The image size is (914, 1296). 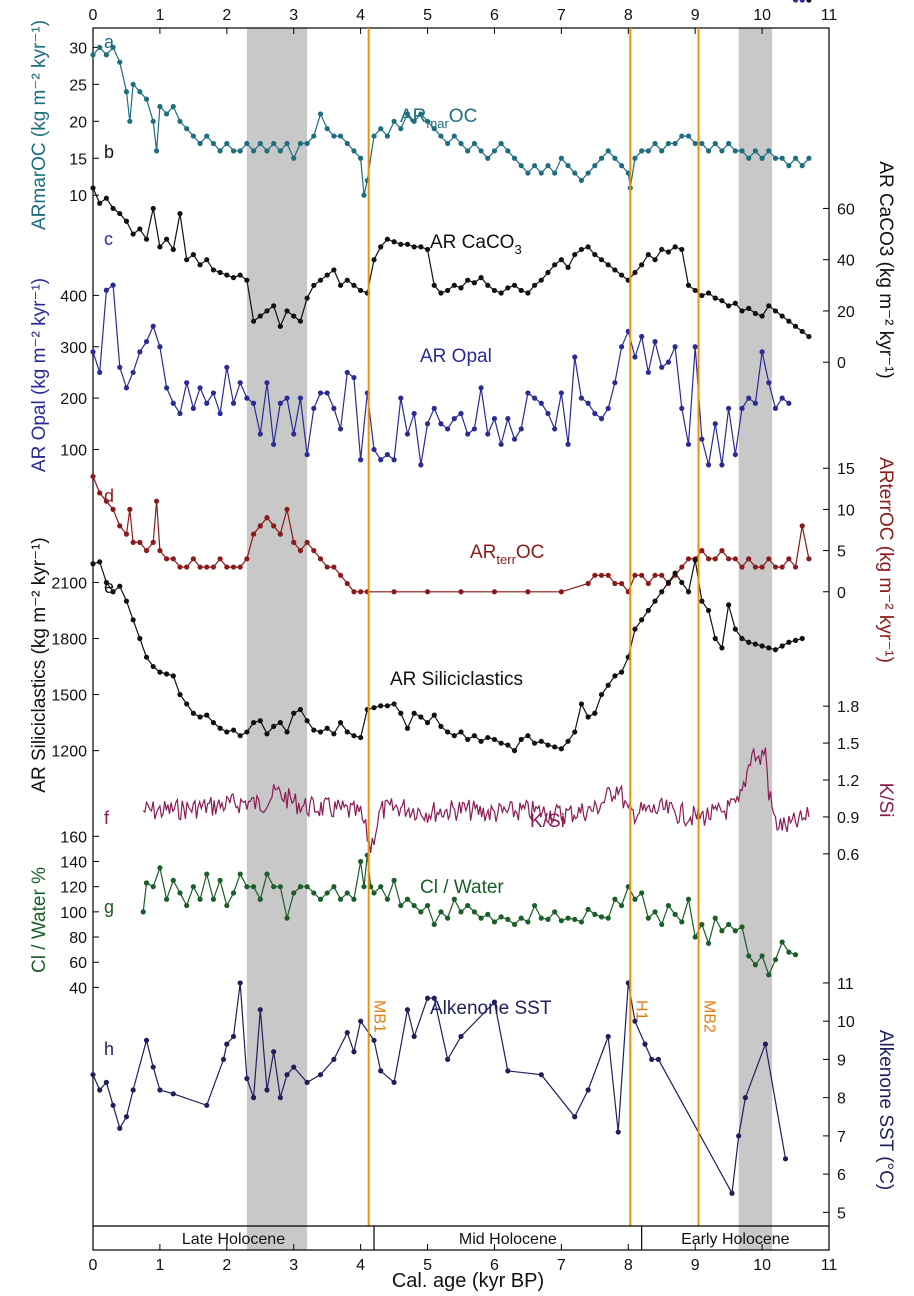 What do you see at coordinates (561, 15) in the screenshot?
I see `x-tick-label-top: 7` at bounding box center [561, 15].